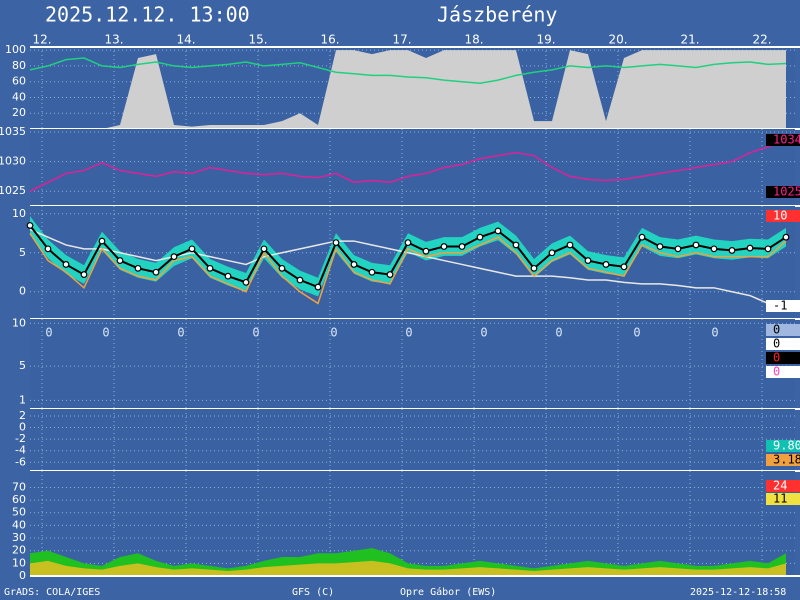 Image resolution: width=800 pixels, height=600 pixels. What do you see at coordinates (19, 486) in the screenshot?
I see `y-tick-label: 70` at bounding box center [19, 486].